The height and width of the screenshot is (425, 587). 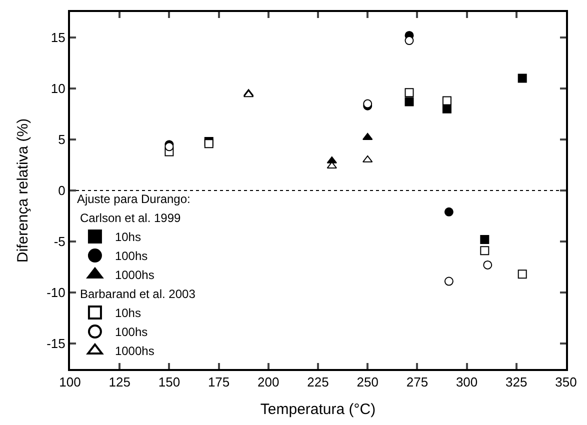 I want to click on x-tick-label: 100, so click(x=70, y=382).